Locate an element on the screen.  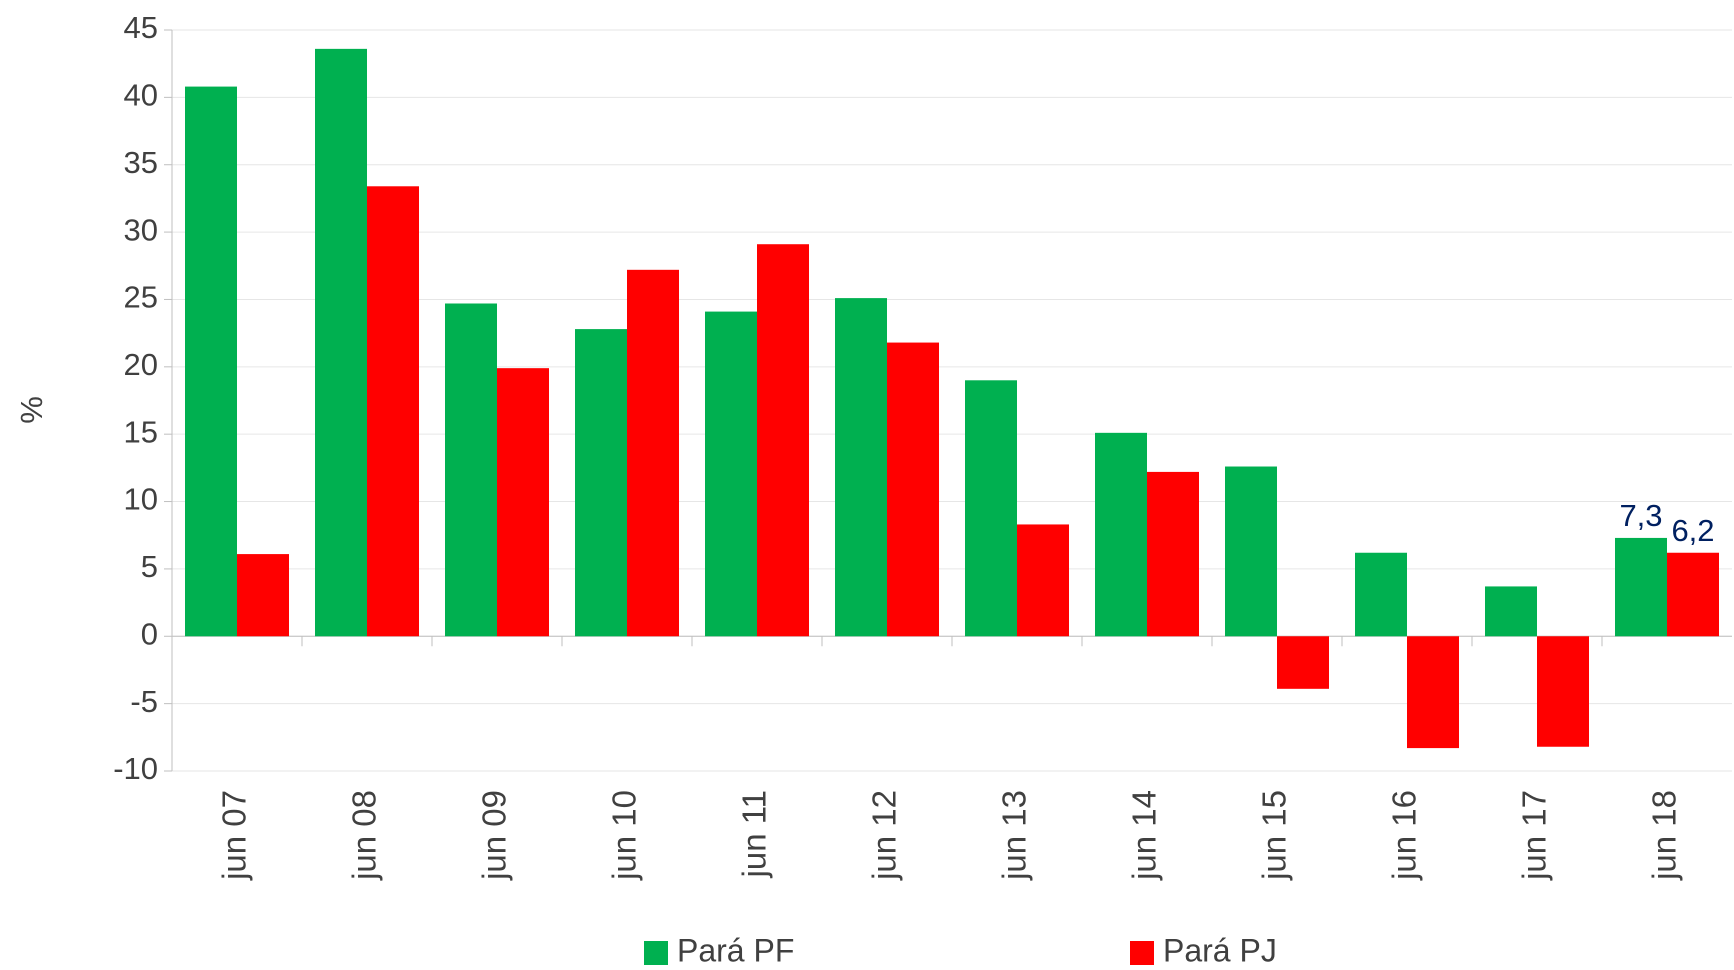
x-tick-label: jun 16 is located at coordinates (1404, 835).